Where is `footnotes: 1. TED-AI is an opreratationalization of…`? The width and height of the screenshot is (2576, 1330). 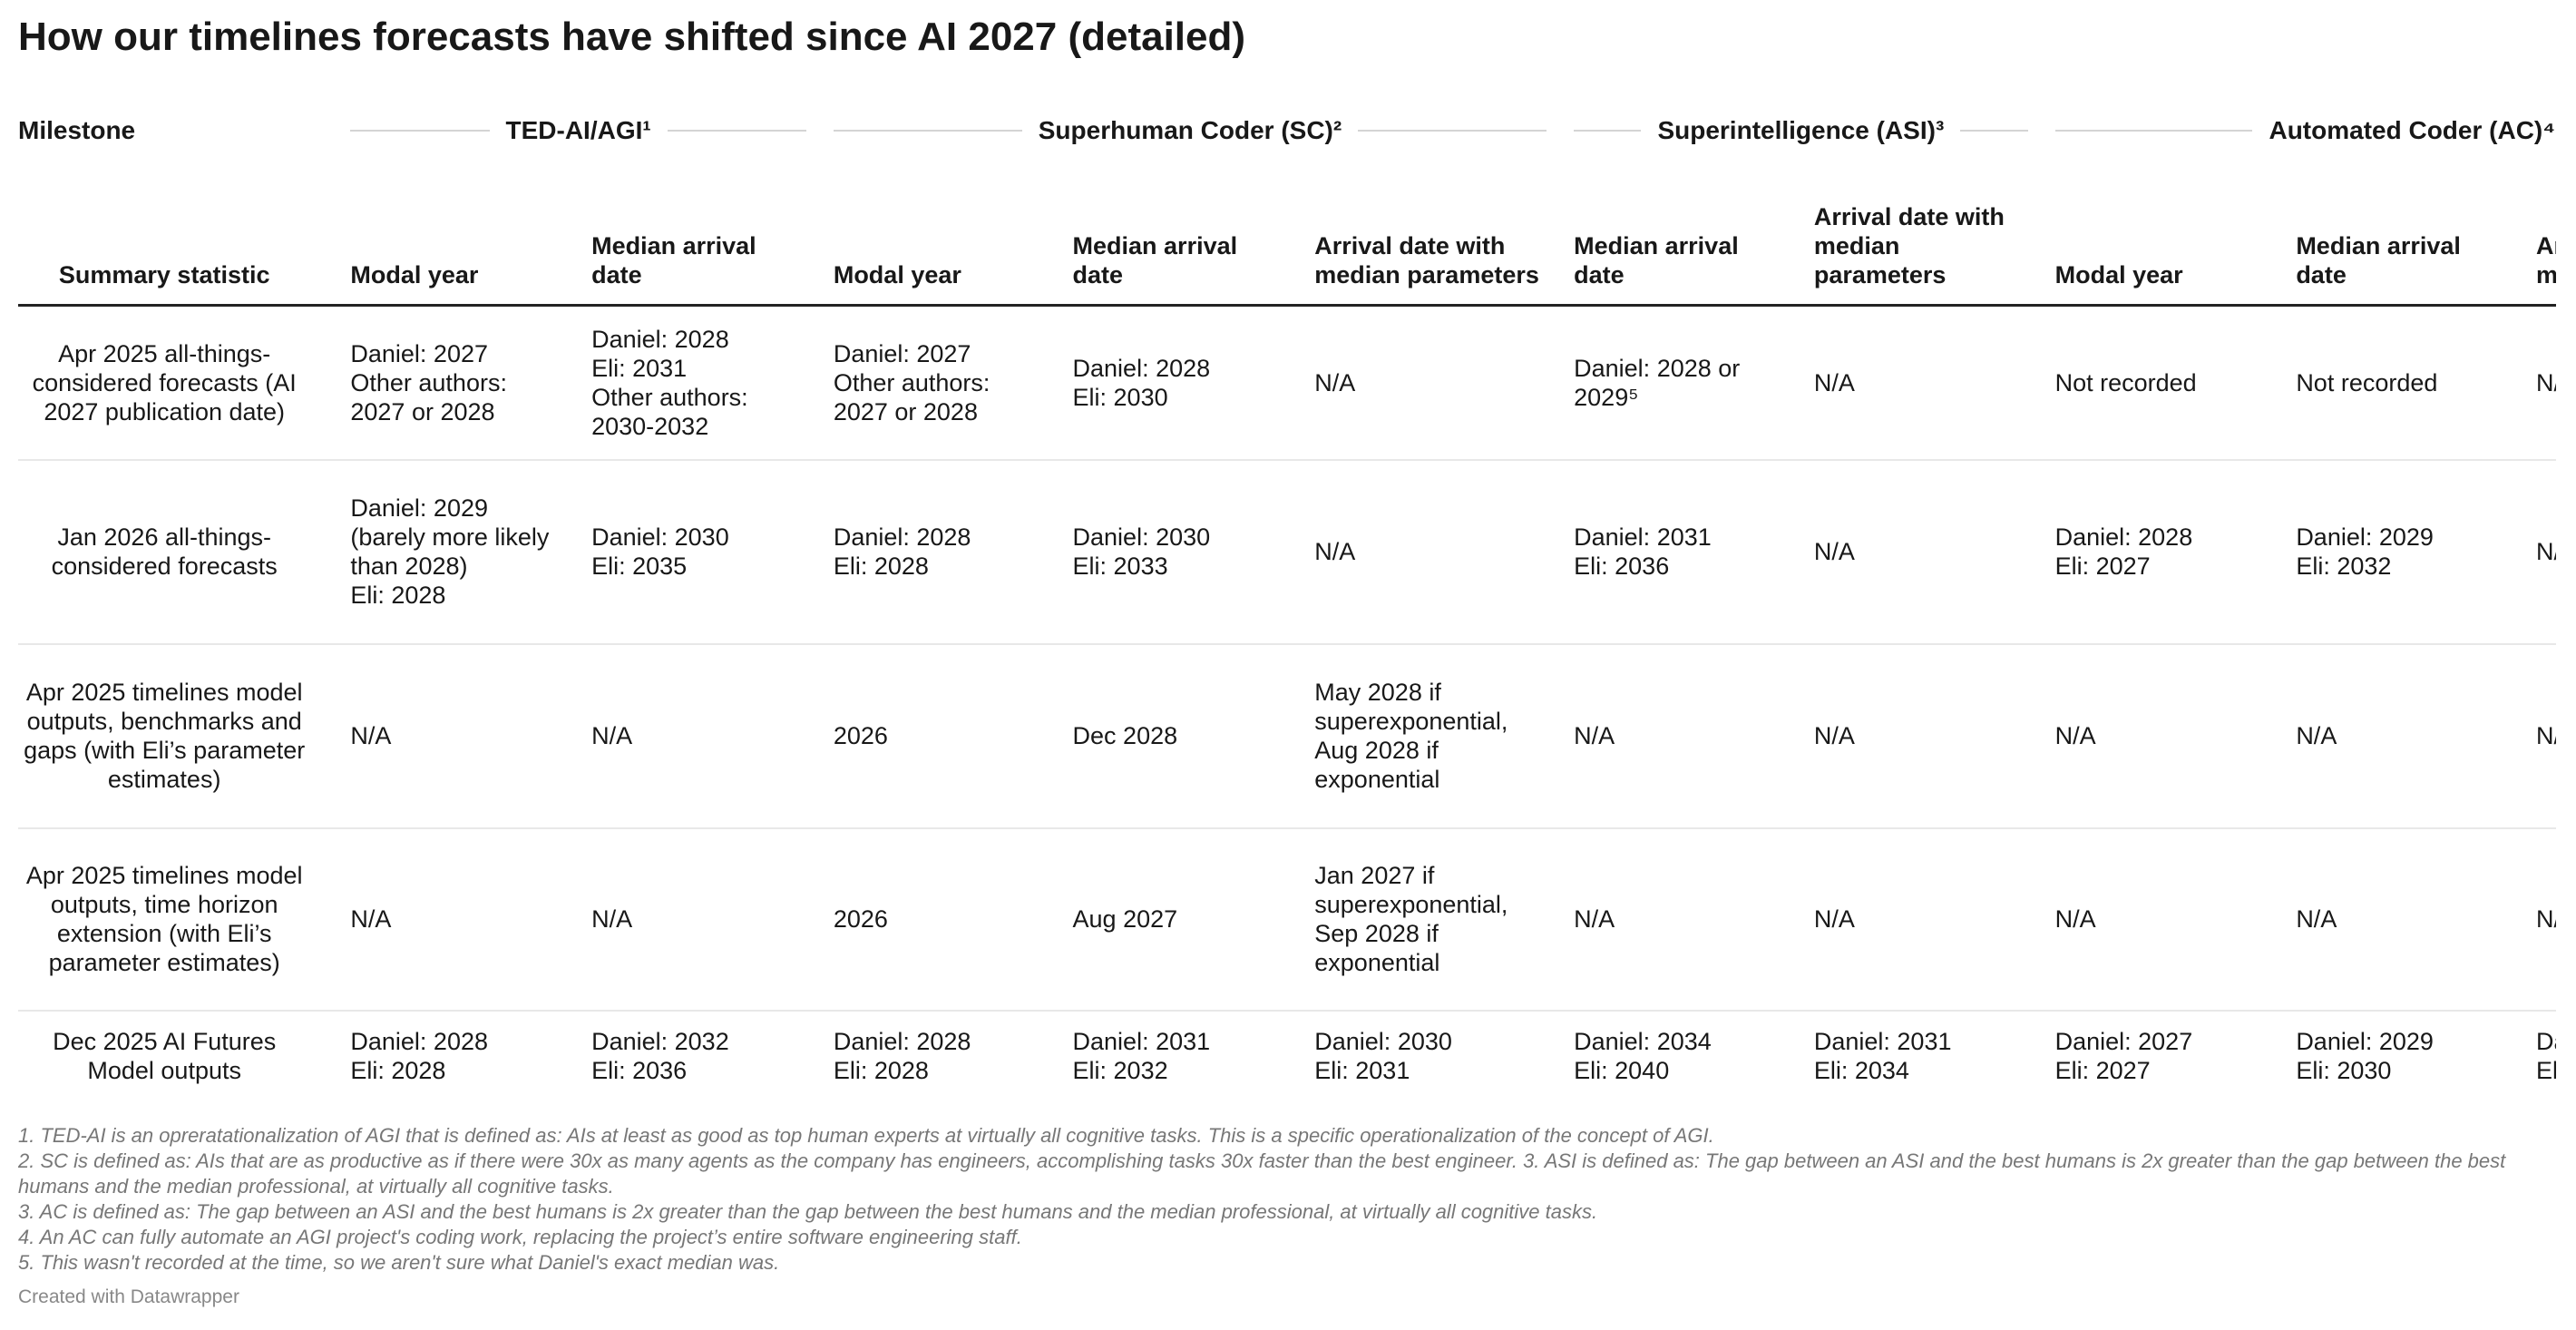
footnotes: 1. TED-AI is an opreratationalization of… is located at coordinates (1288, 1199).